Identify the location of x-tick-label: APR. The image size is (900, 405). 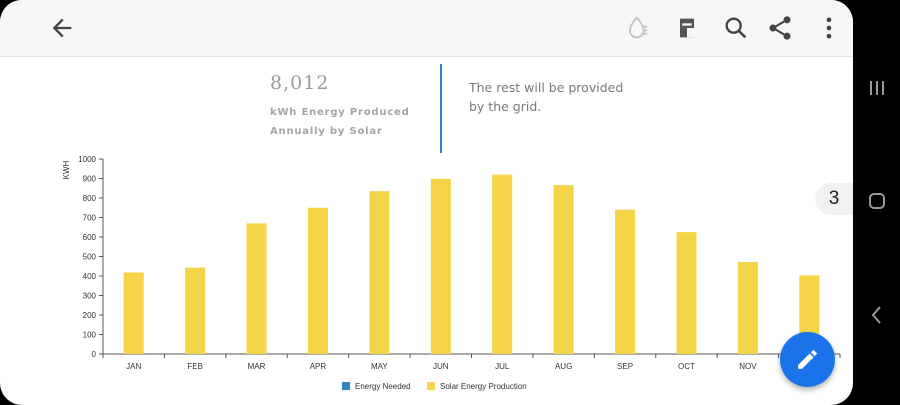
(318, 366).